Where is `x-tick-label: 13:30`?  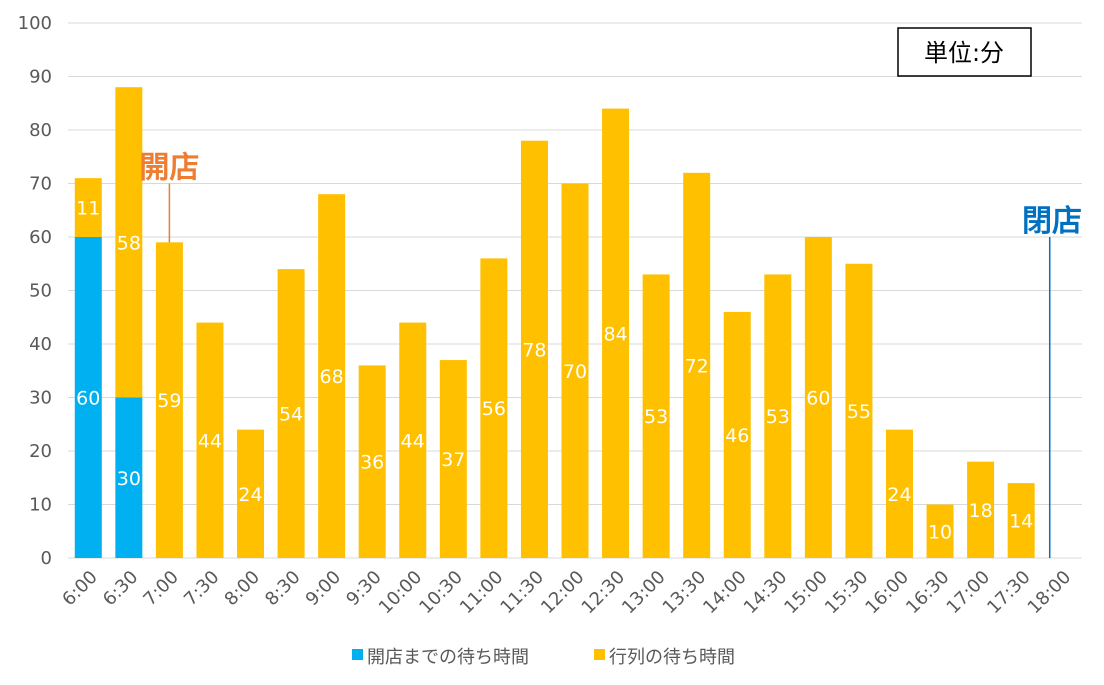 x-tick-label: 13:30 is located at coordinates (685, 593).